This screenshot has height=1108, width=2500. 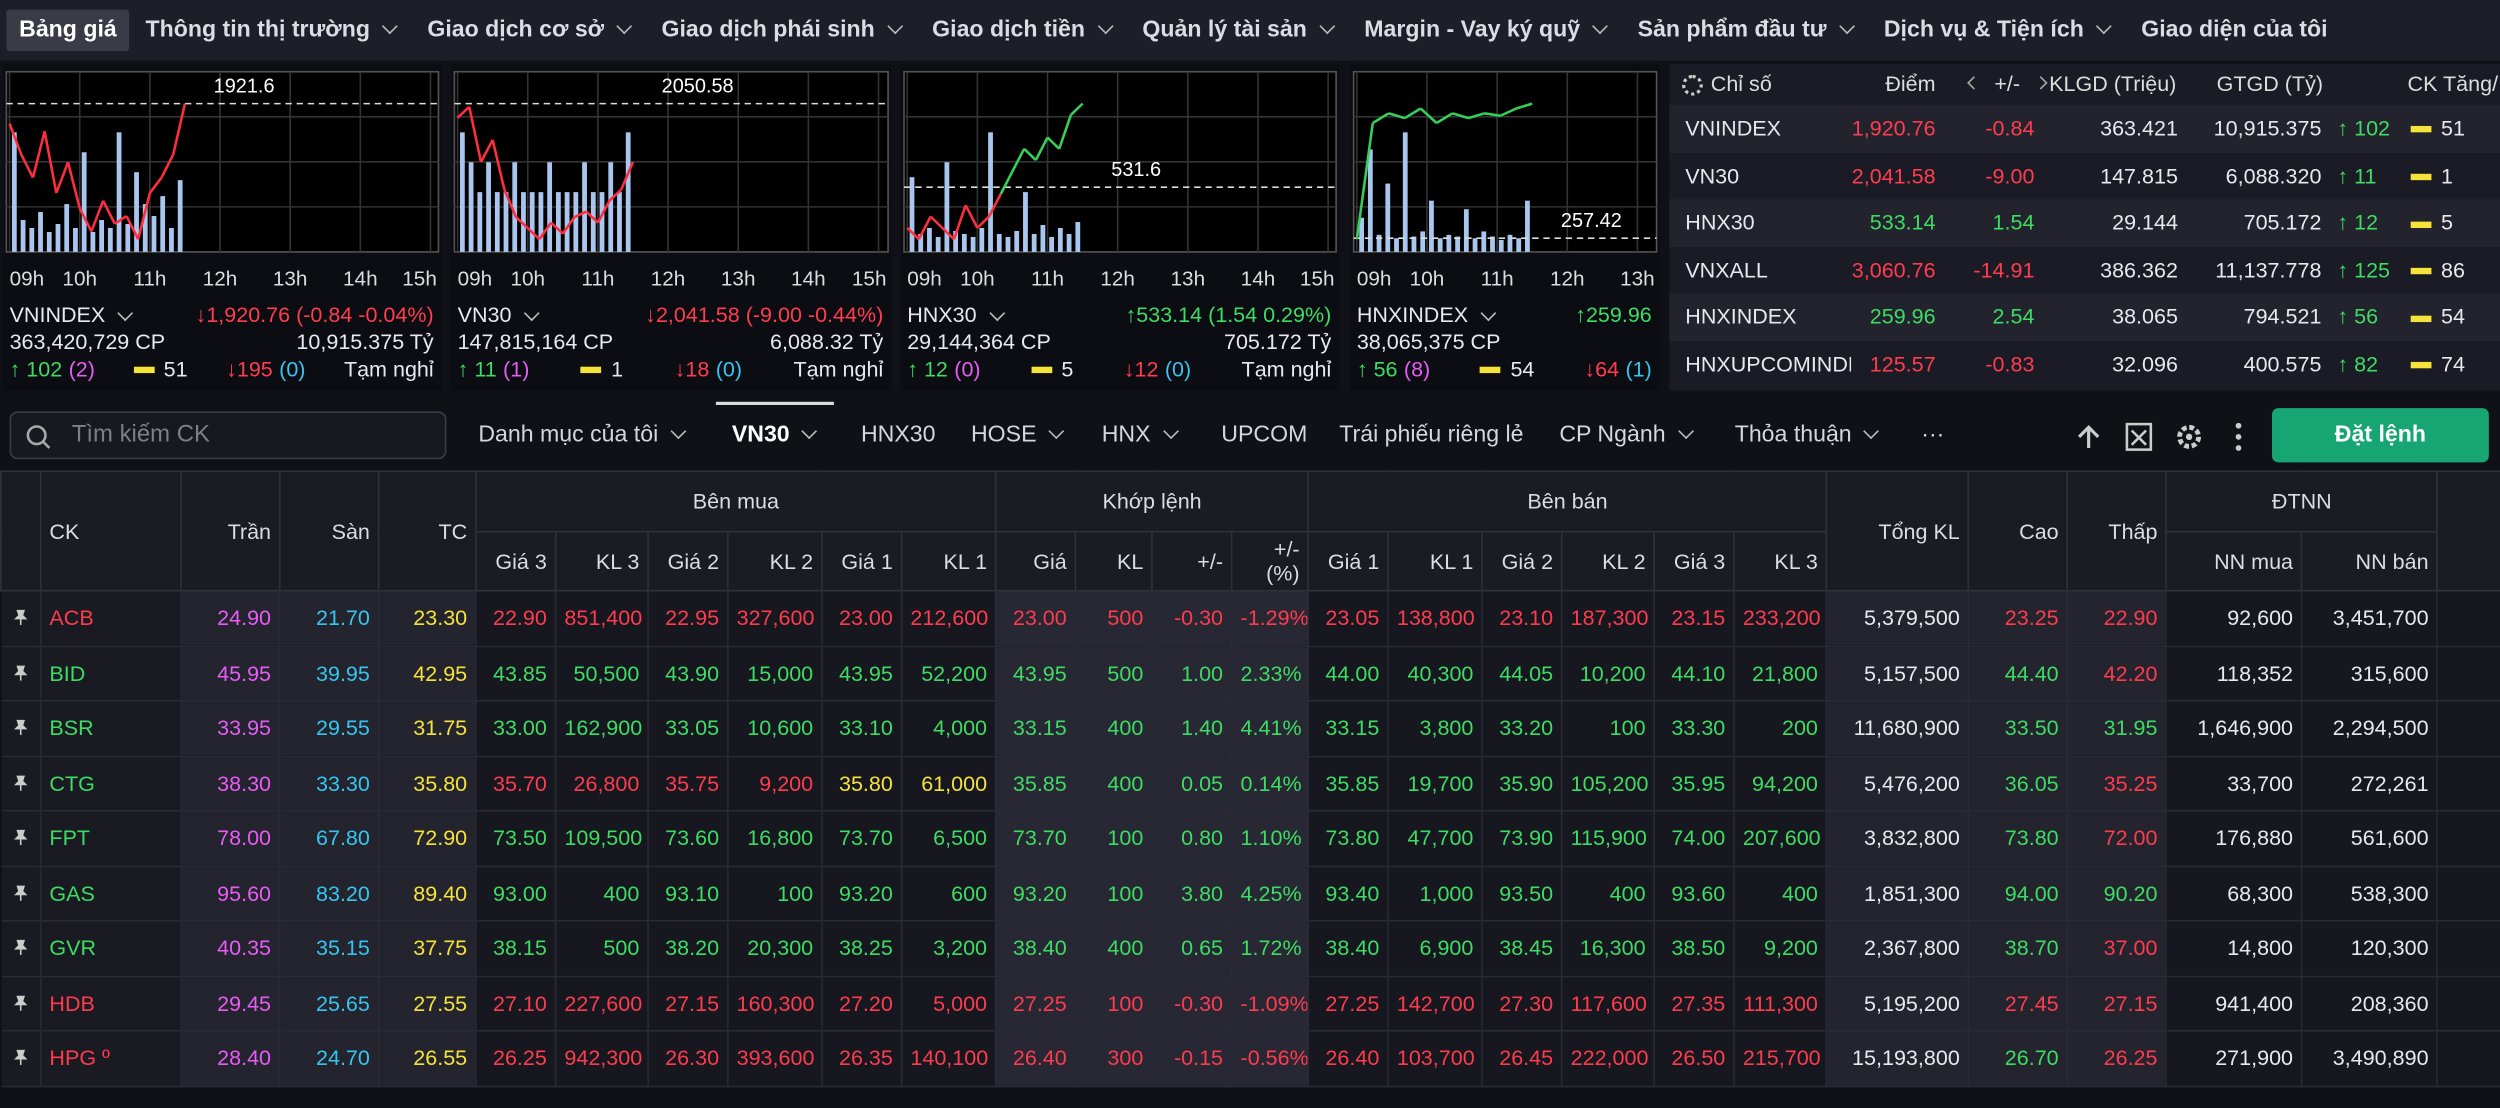 What do you see at coordinates (530, 30) in the screenshot?
I see `nav-item: Giao dịch cơ sở` at bounding box center [530, 30].